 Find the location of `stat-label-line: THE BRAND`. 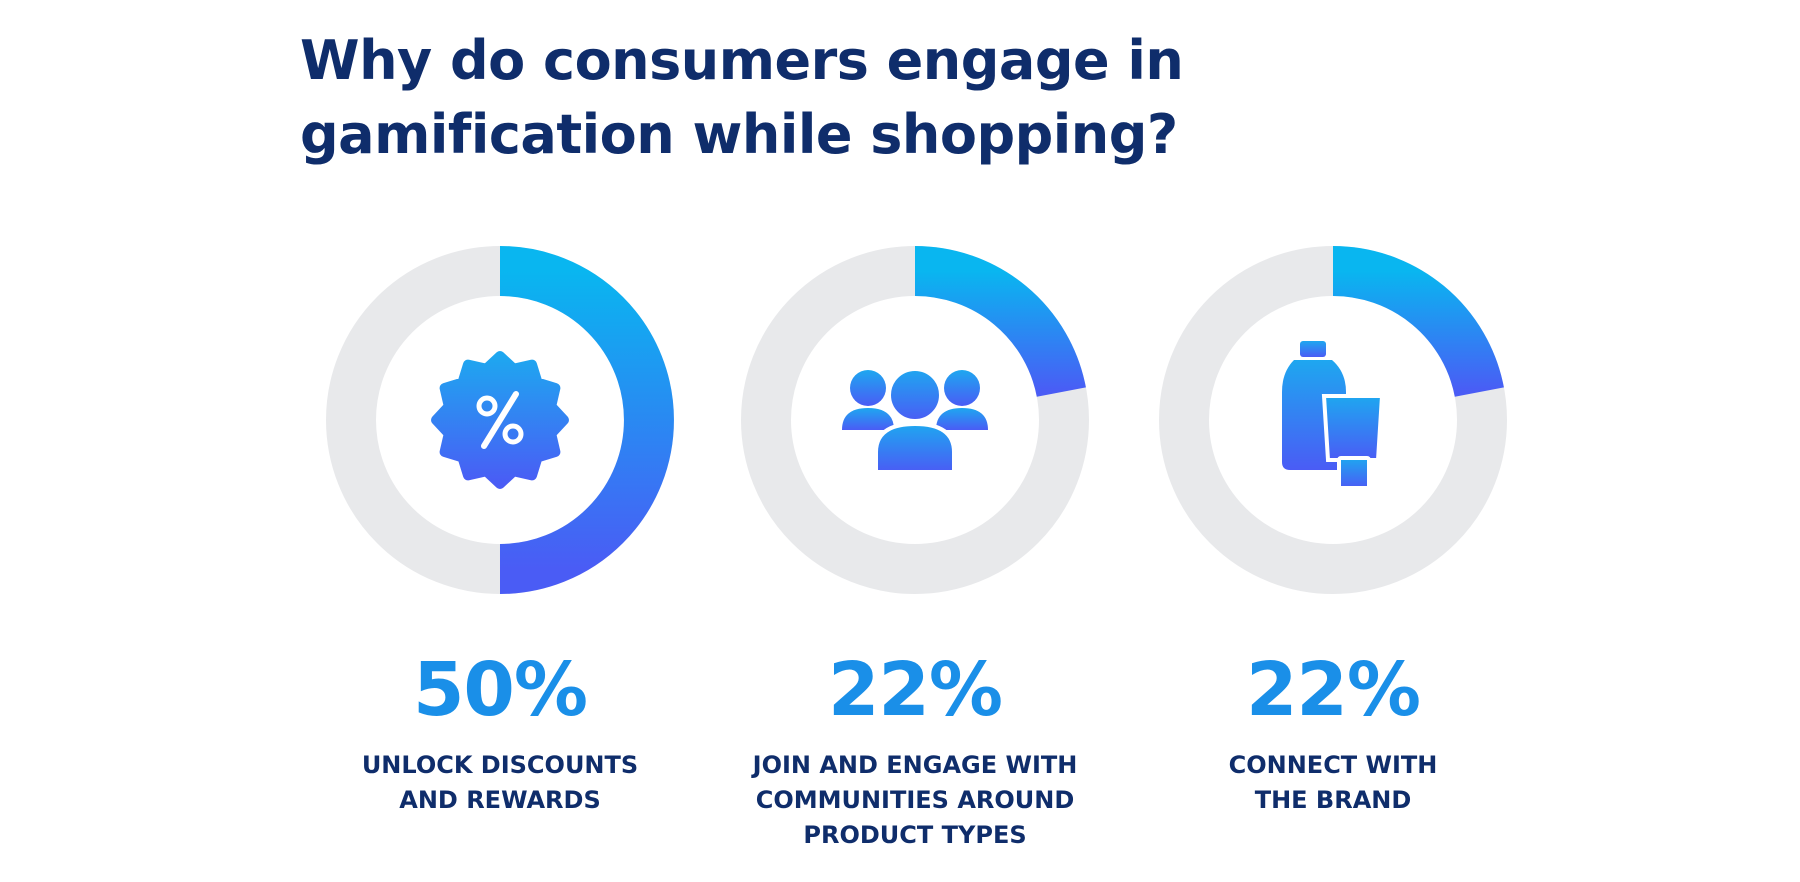

stat-label-line: THE BRAND is located at coordinates (1333, 800).